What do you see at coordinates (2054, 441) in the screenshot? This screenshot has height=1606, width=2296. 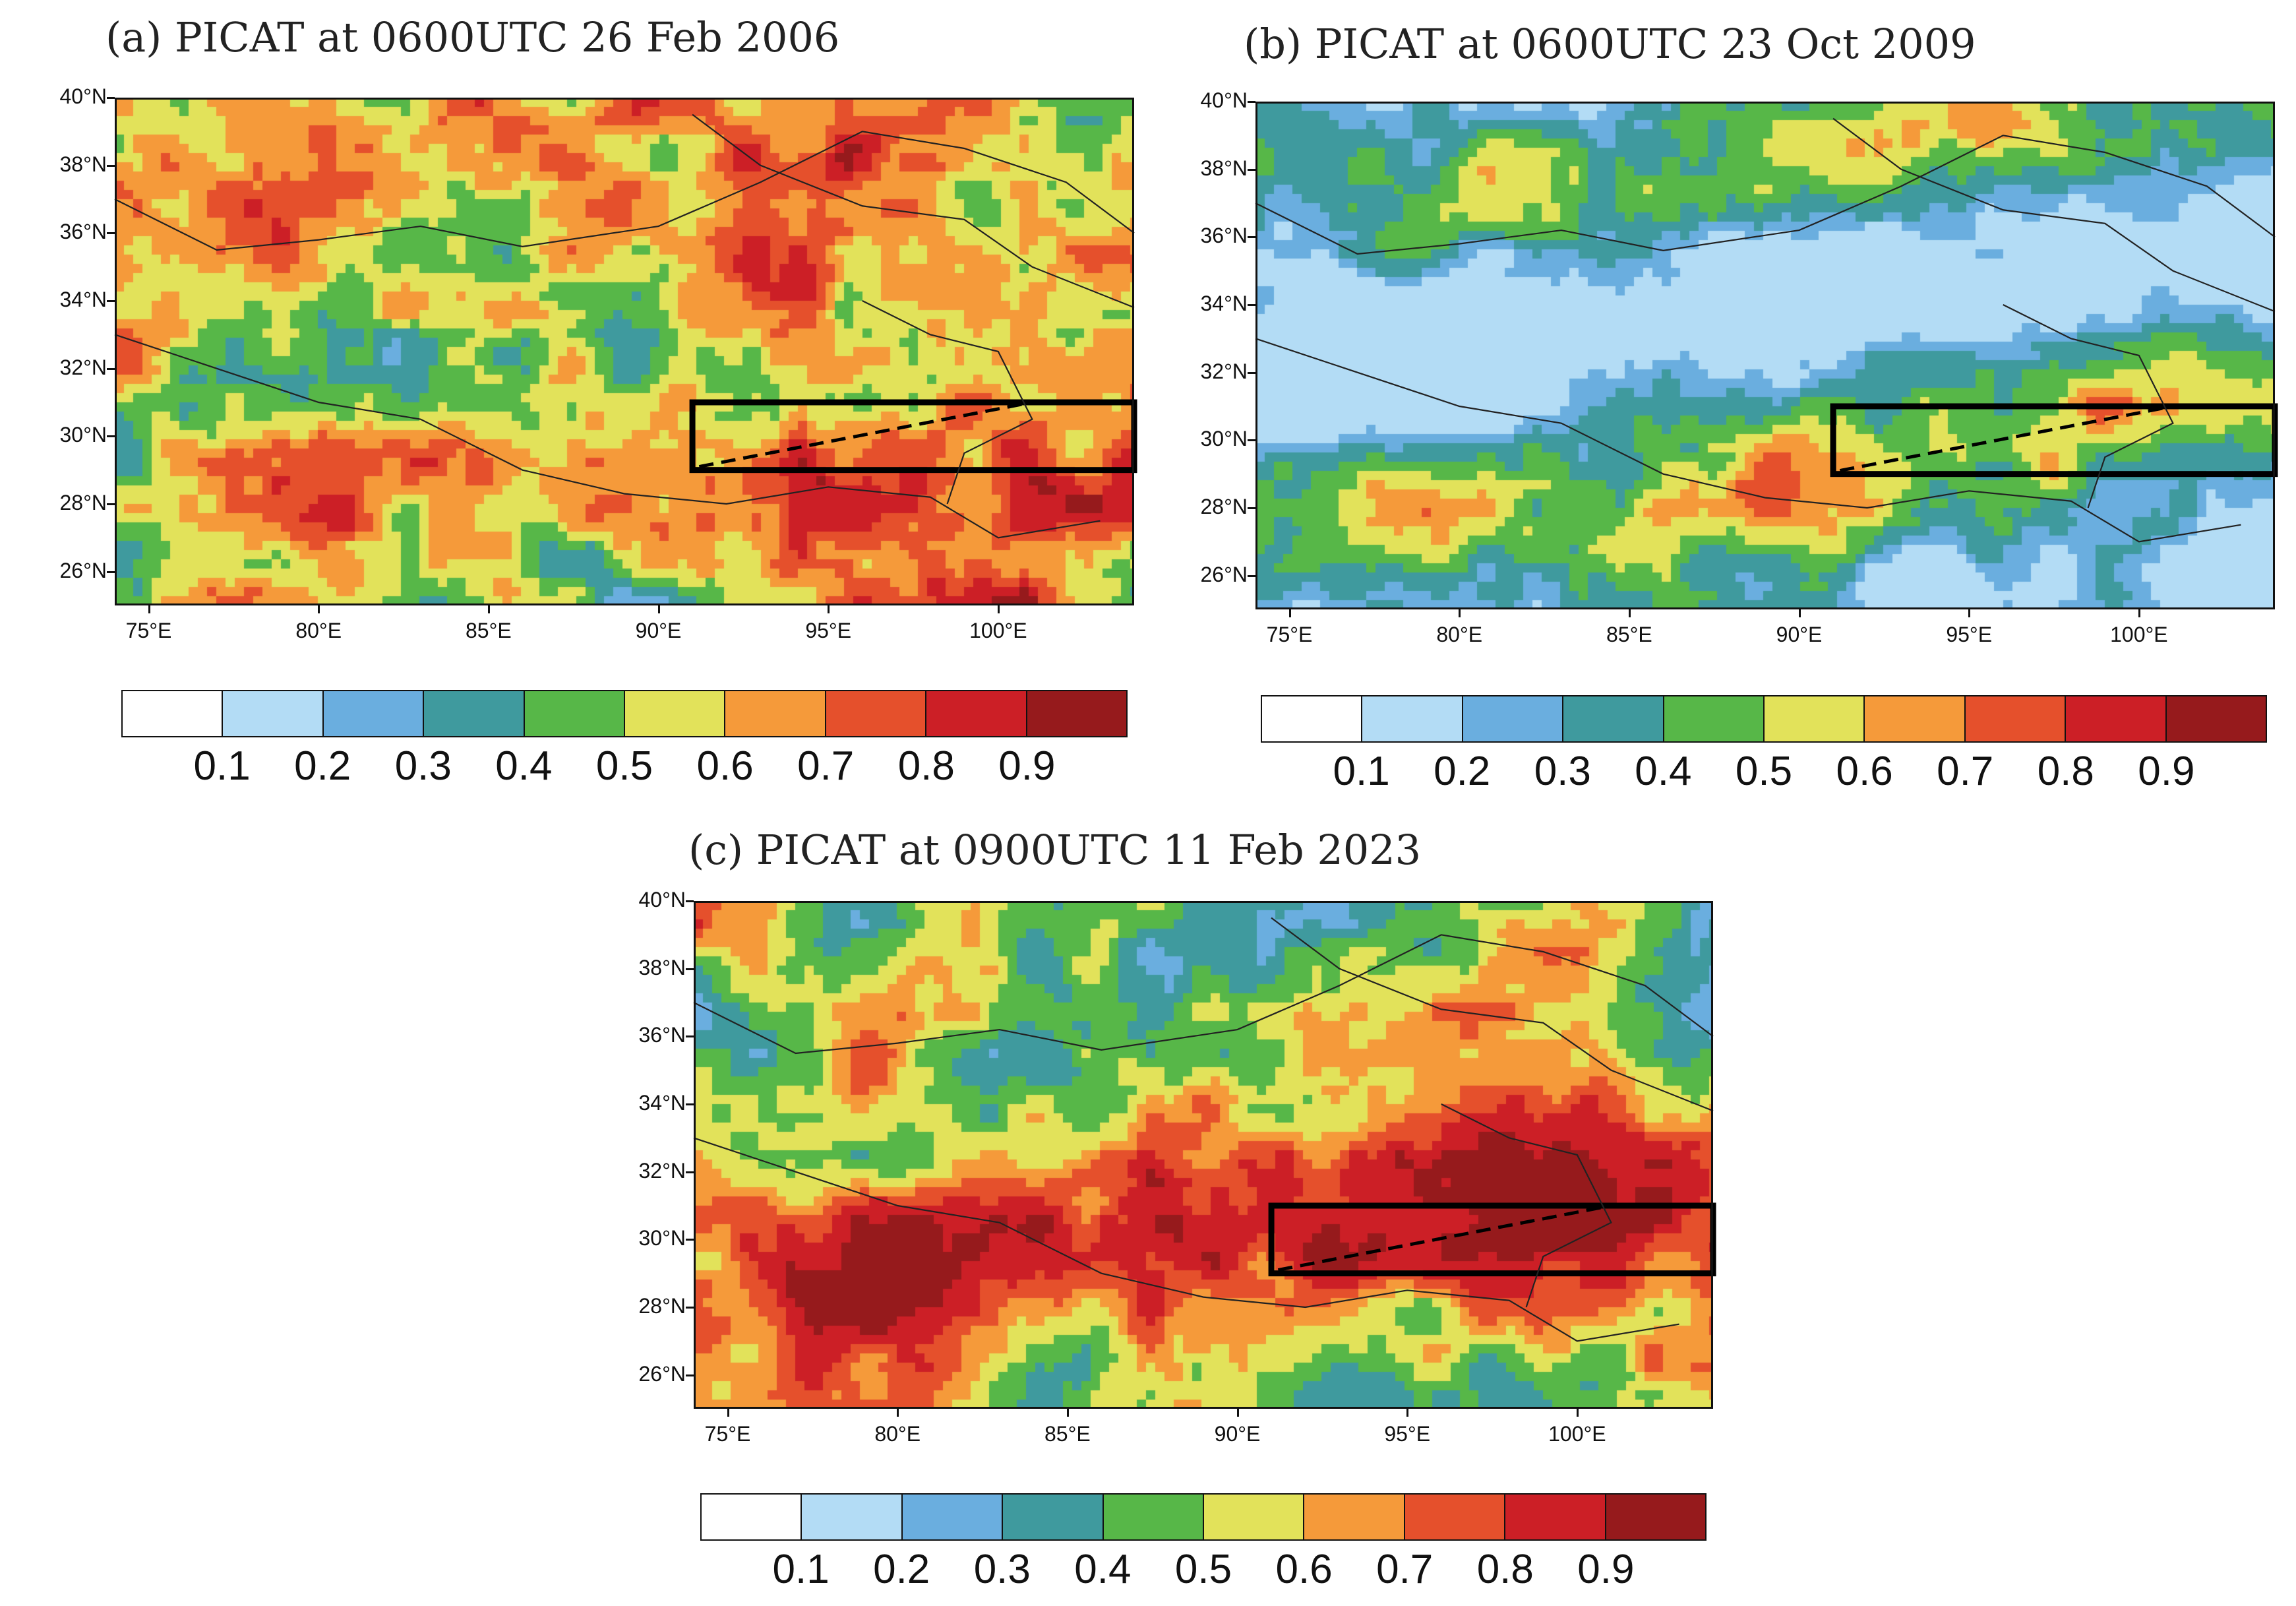 I see `study-region-box` at bounding box center [2054, 441].